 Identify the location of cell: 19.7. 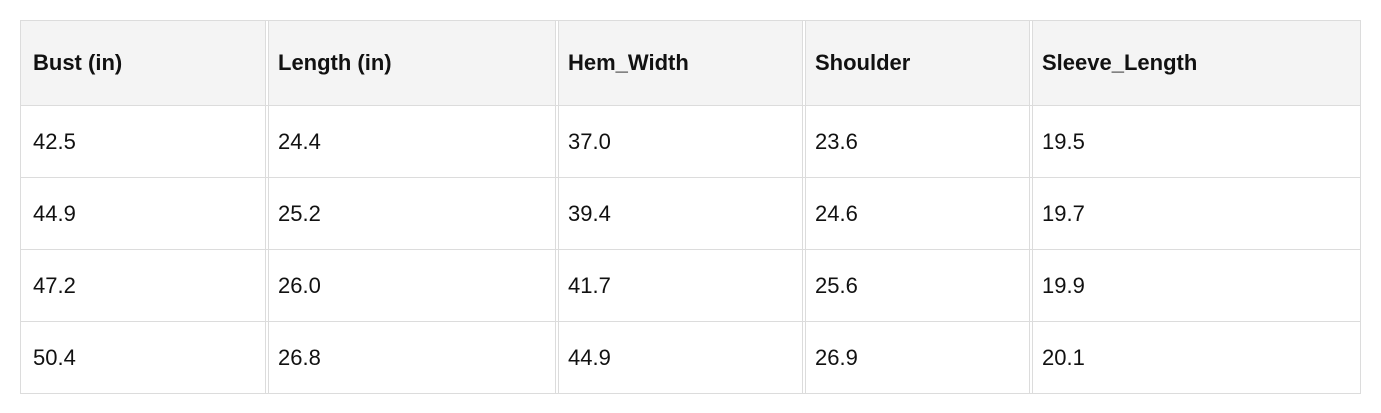
(1195, 214).